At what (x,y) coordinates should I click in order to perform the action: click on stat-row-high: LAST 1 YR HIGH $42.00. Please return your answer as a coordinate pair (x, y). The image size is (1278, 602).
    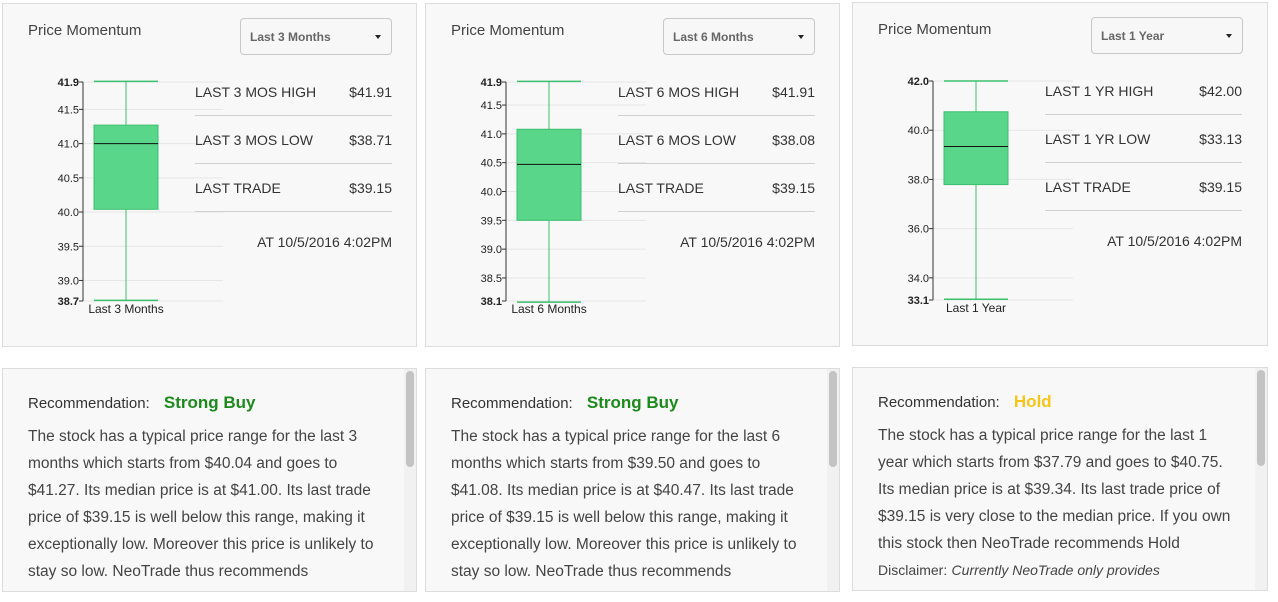
    Looking at the image, I should click on (1143, 91).